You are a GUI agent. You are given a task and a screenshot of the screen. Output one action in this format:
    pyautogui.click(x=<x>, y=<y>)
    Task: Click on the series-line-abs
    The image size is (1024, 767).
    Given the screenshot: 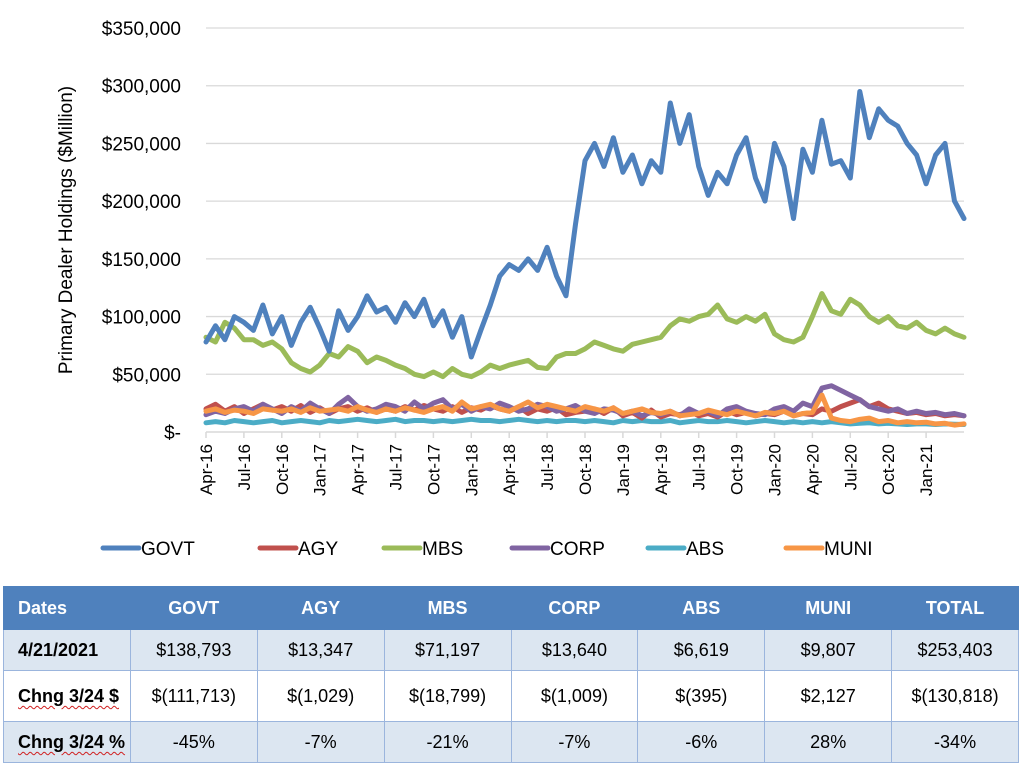 What is the action you would take?
    pyautogui.click(x=585, y=421)
    